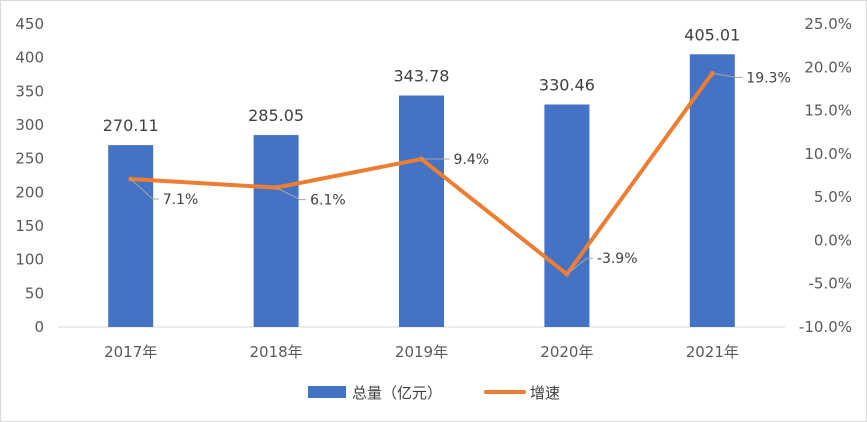 The width and height of the screenshot is (867, 422). Describe the element at coordinates (768, 78) in the screenshot. I see `growth-value-label: 19.3%` at that location.